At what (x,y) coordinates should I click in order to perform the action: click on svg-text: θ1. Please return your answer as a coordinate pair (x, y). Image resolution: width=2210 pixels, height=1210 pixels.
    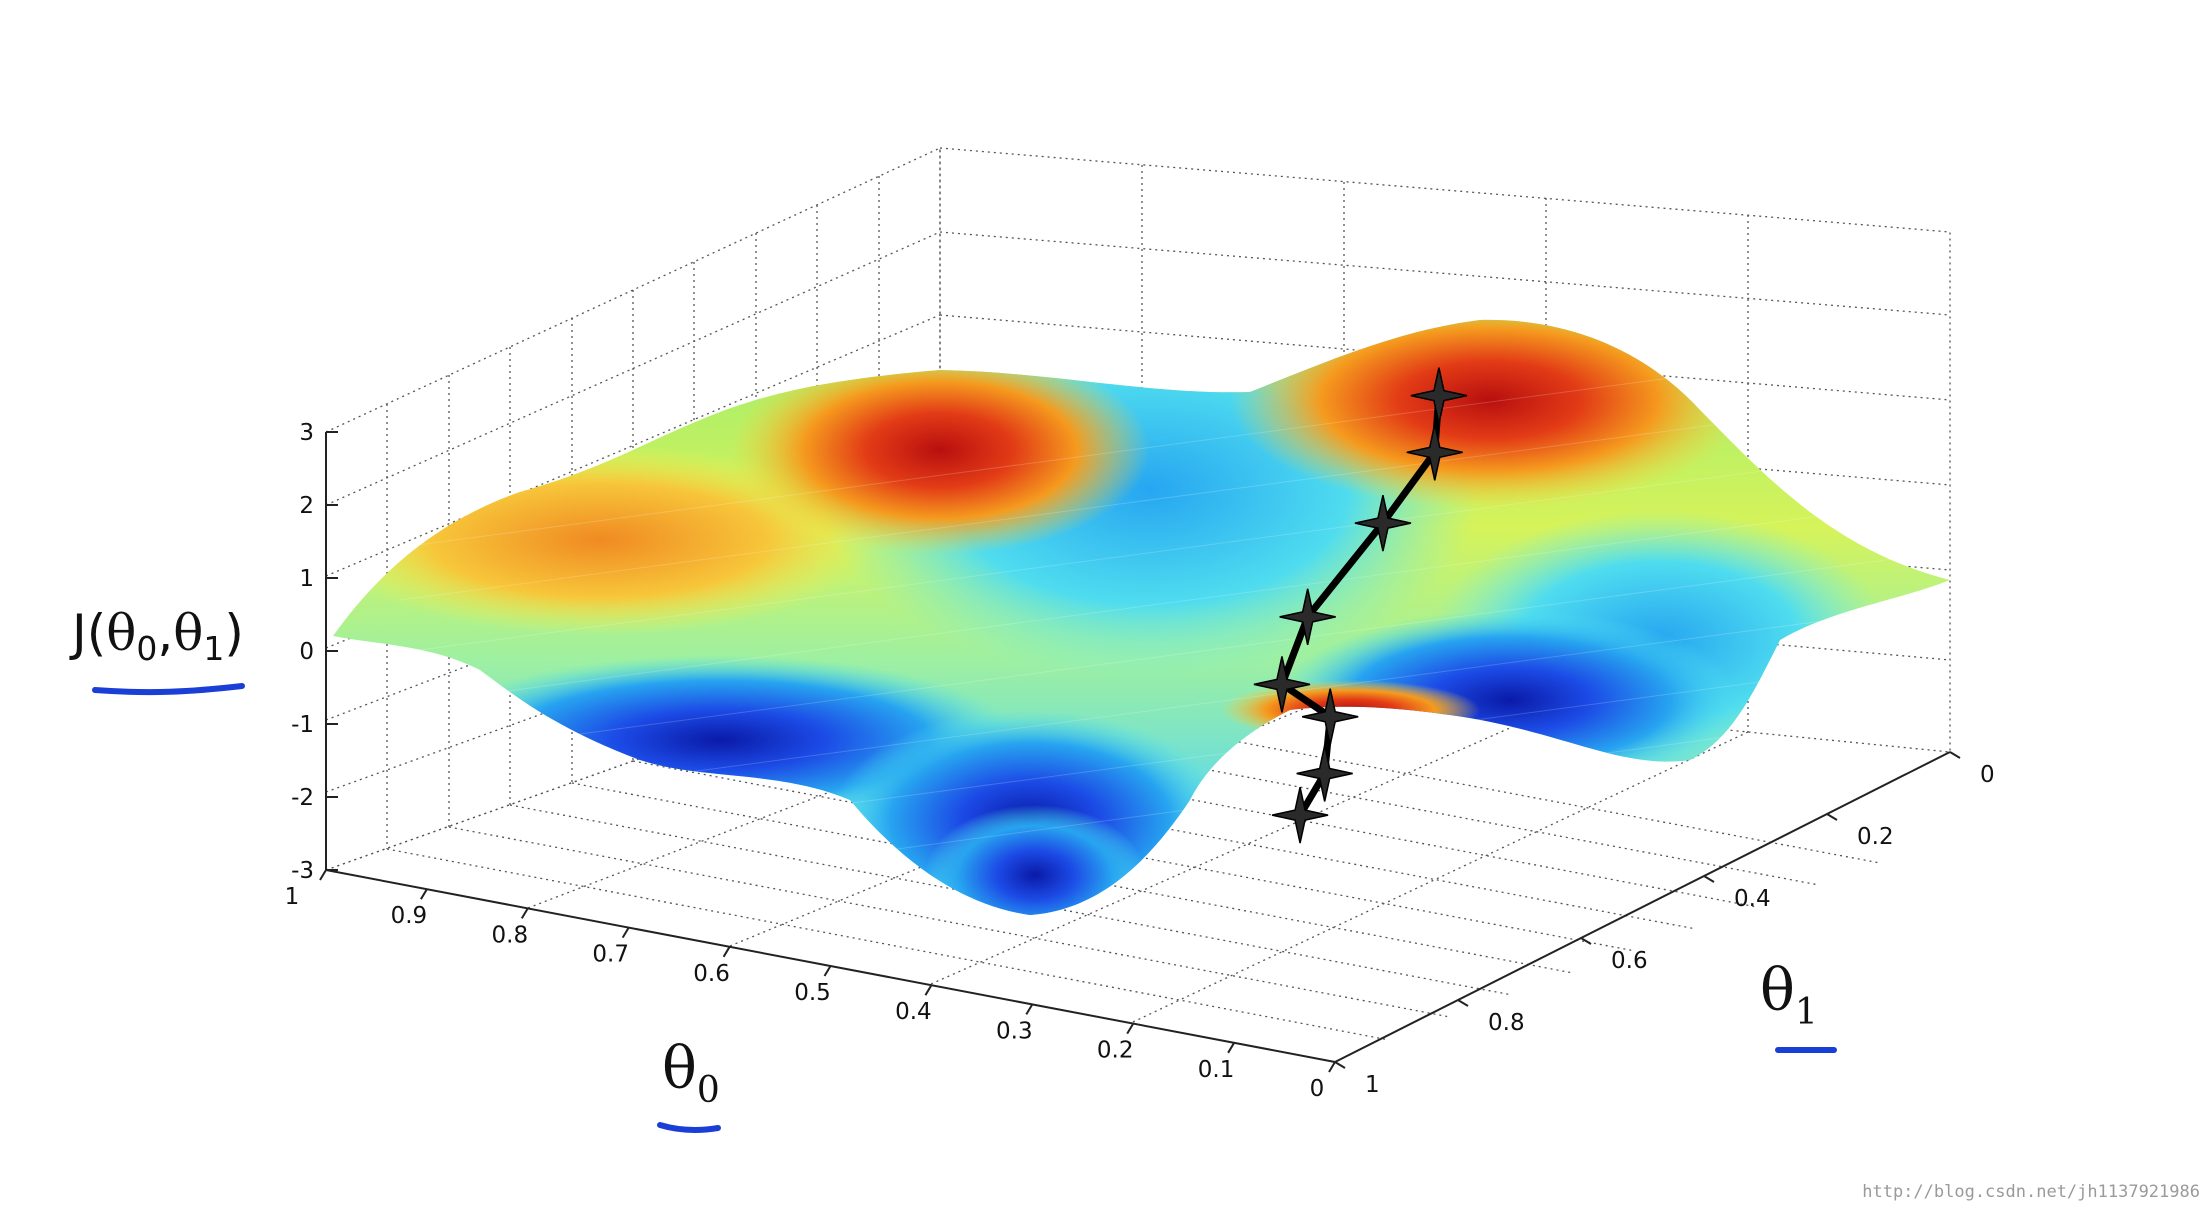
    Looking at the image, I should click on (1789, 994).